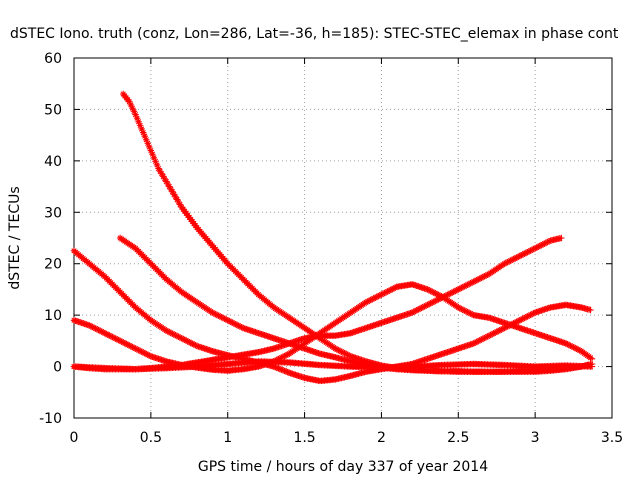 The image size is (640, 480). Describe the element at coordinates (458, 438) in the screenshot. I see `x-tick-label: 2.5` at that location.